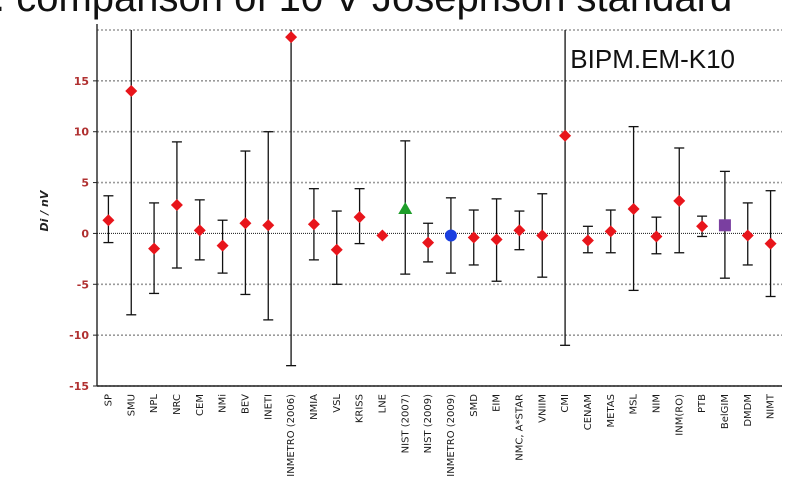 The image size is (800, 504). What do you see at coordinates (611, 410) in the screenshot?
I see `x-tick-label: METAS` at bounding box center [611, 410].